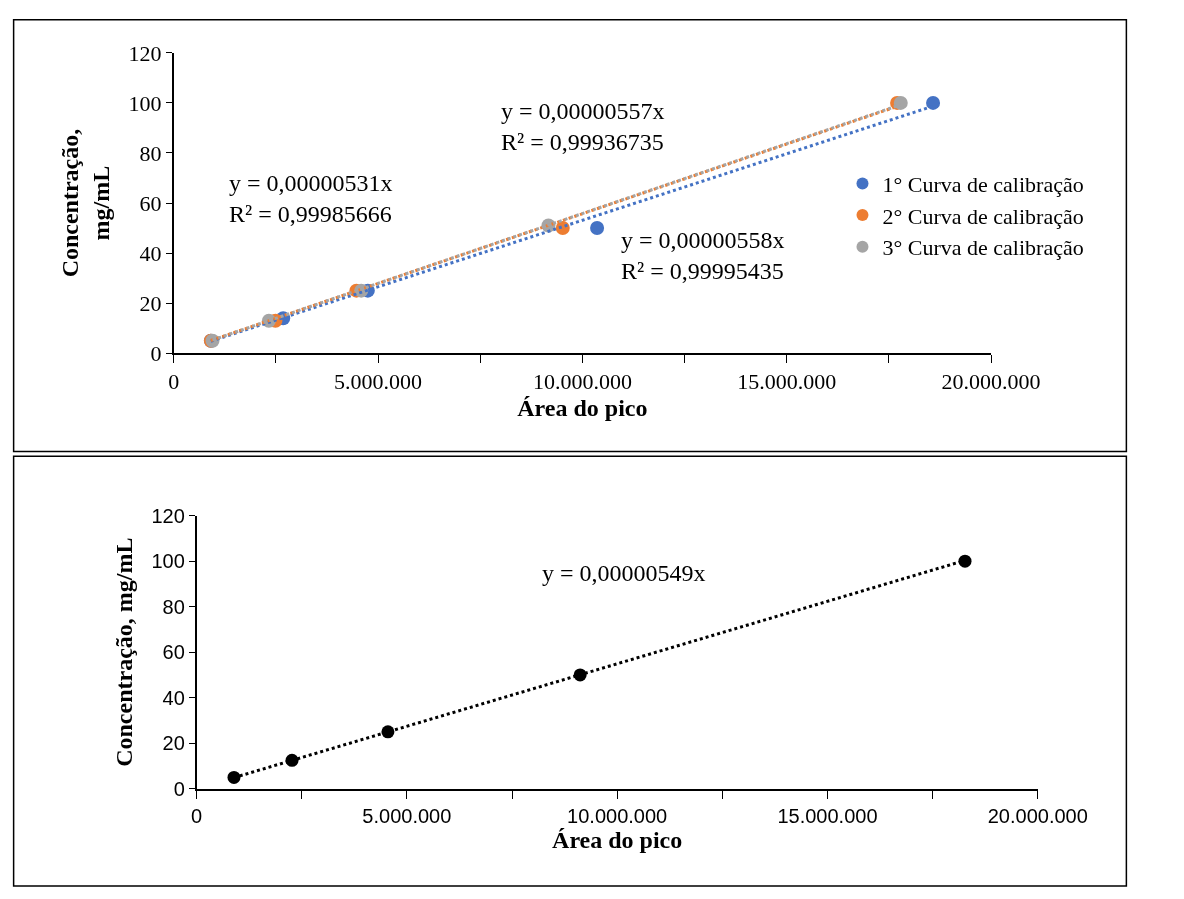 The height and width of the screenshot is (899, 1184). I want to click on annotation: y = 0,00000557x R² = 0,99936735, so click(583, 127).